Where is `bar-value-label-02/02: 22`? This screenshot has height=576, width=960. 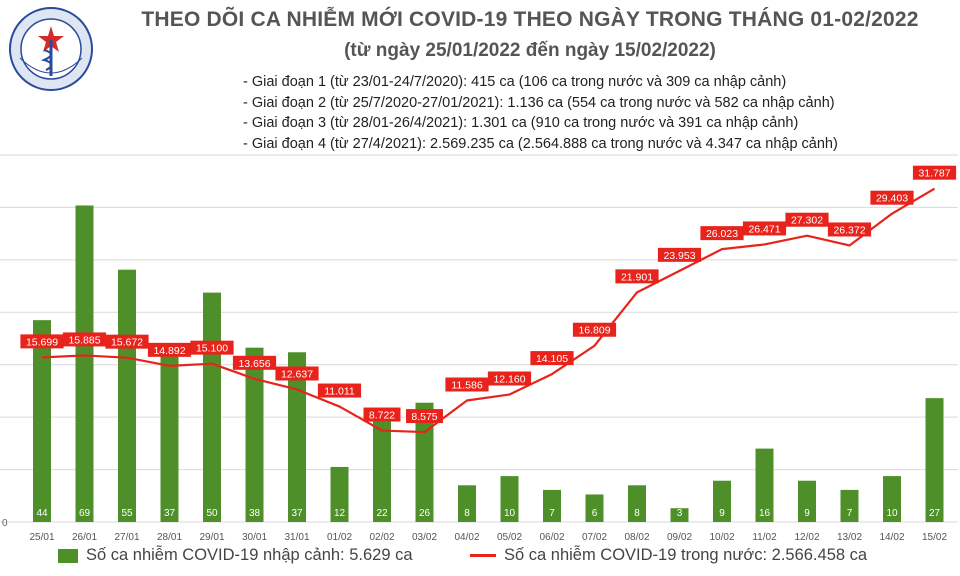
bar-value-label-02/02: 22 is located at coordinates (382, 513).